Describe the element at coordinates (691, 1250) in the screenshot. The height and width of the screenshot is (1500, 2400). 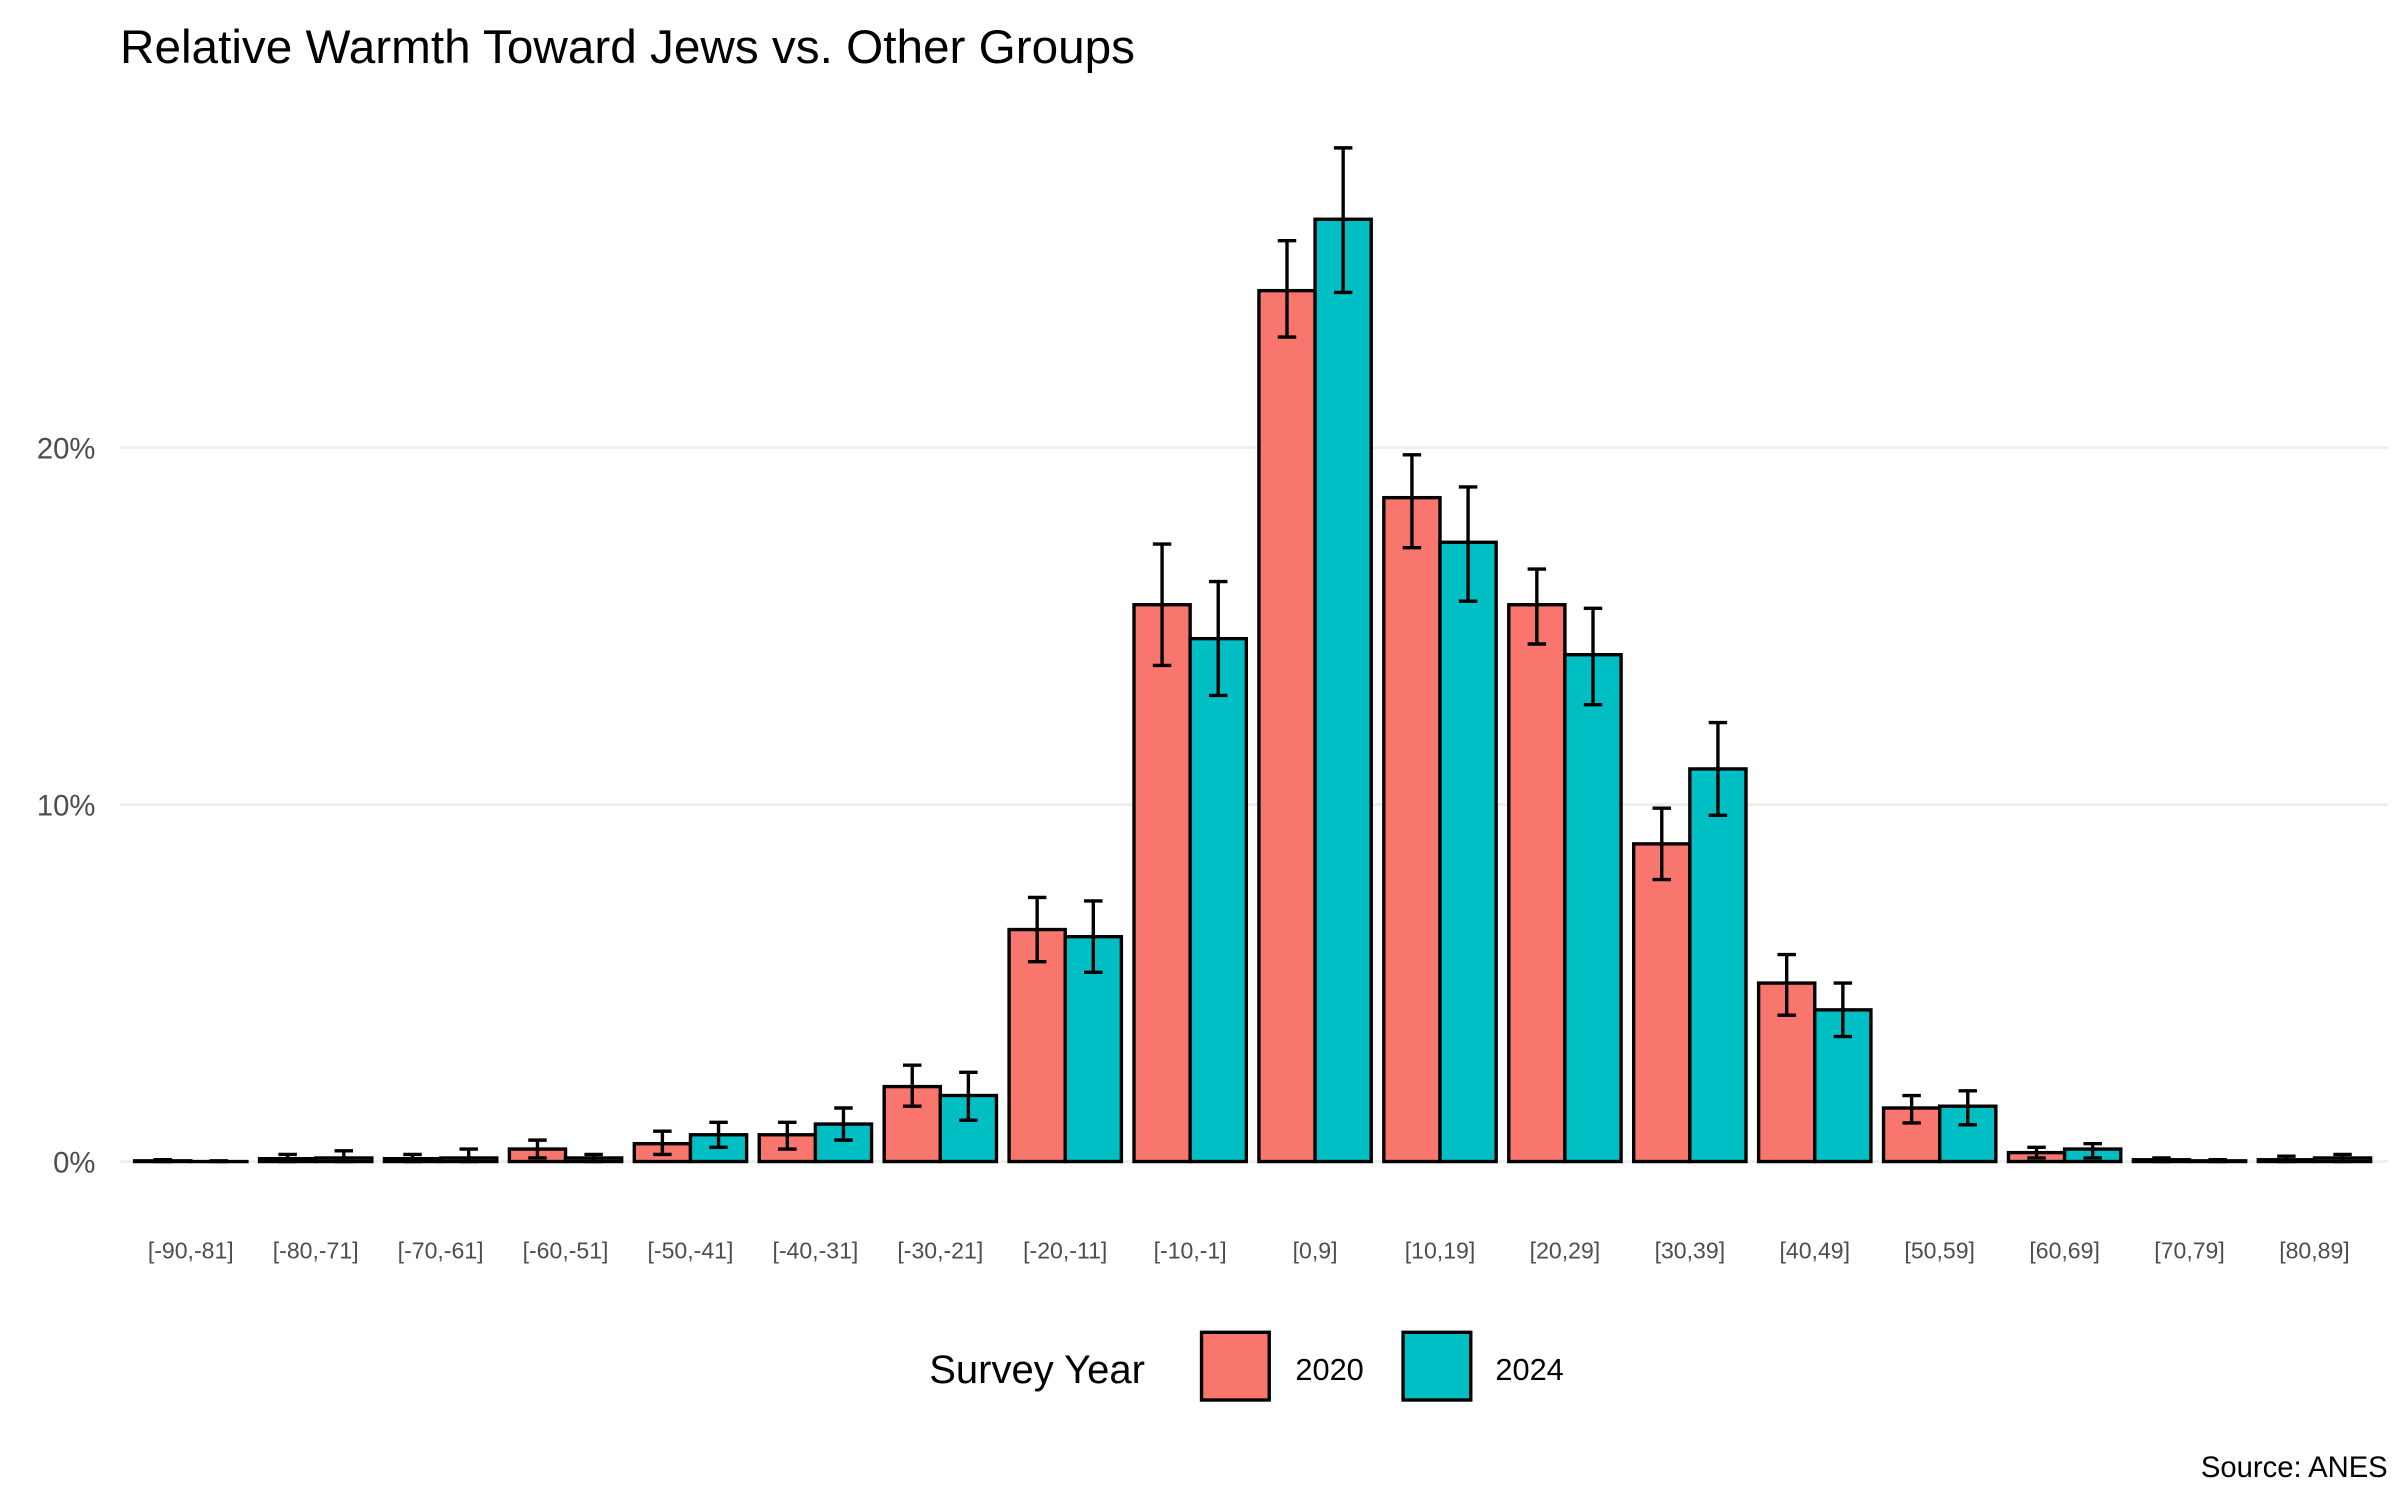
I see `x-tick-label: [-50,-41]` at that location.